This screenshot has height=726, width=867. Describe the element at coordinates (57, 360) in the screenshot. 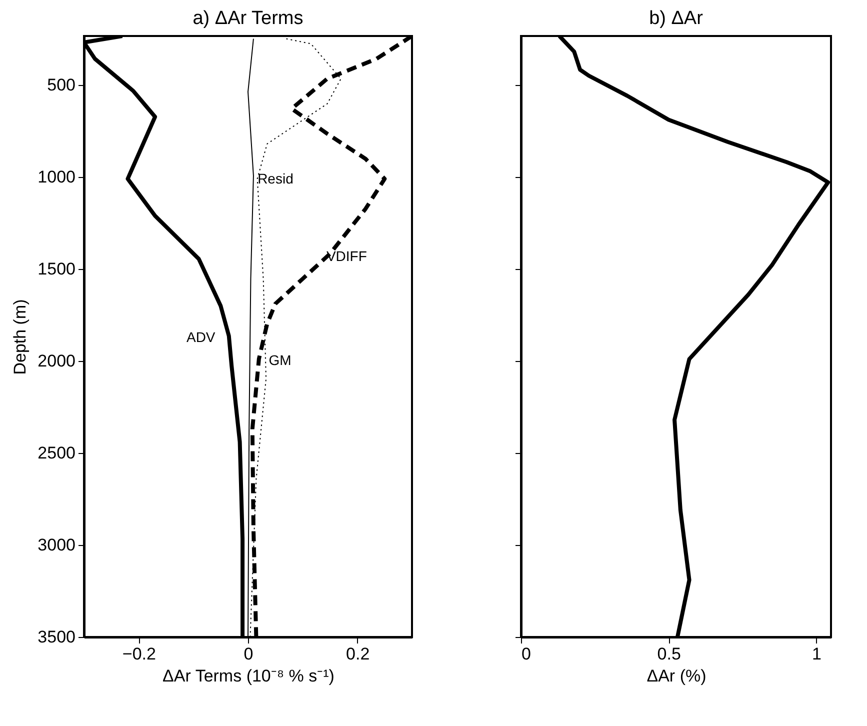

I see `y-tick-label: 2000` at that location.